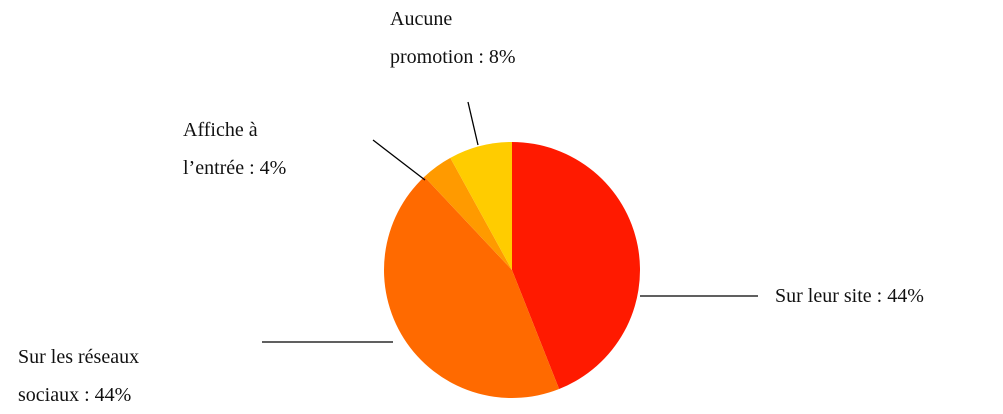 The image size is (1003, 414). What do you see at coordinates (235, 149) in the screenshot?
I see `slice-label: Affiche à l’entrée : 4%` at bounding box center [235, 149].